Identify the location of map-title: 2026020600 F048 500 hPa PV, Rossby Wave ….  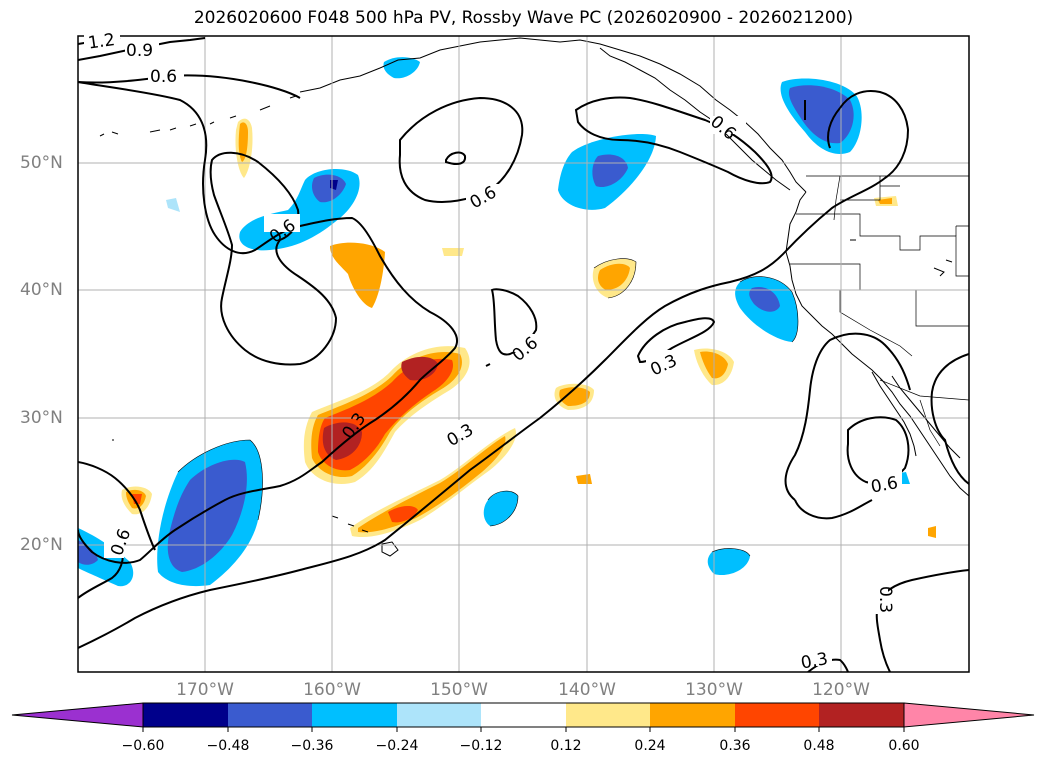
(523, 18).